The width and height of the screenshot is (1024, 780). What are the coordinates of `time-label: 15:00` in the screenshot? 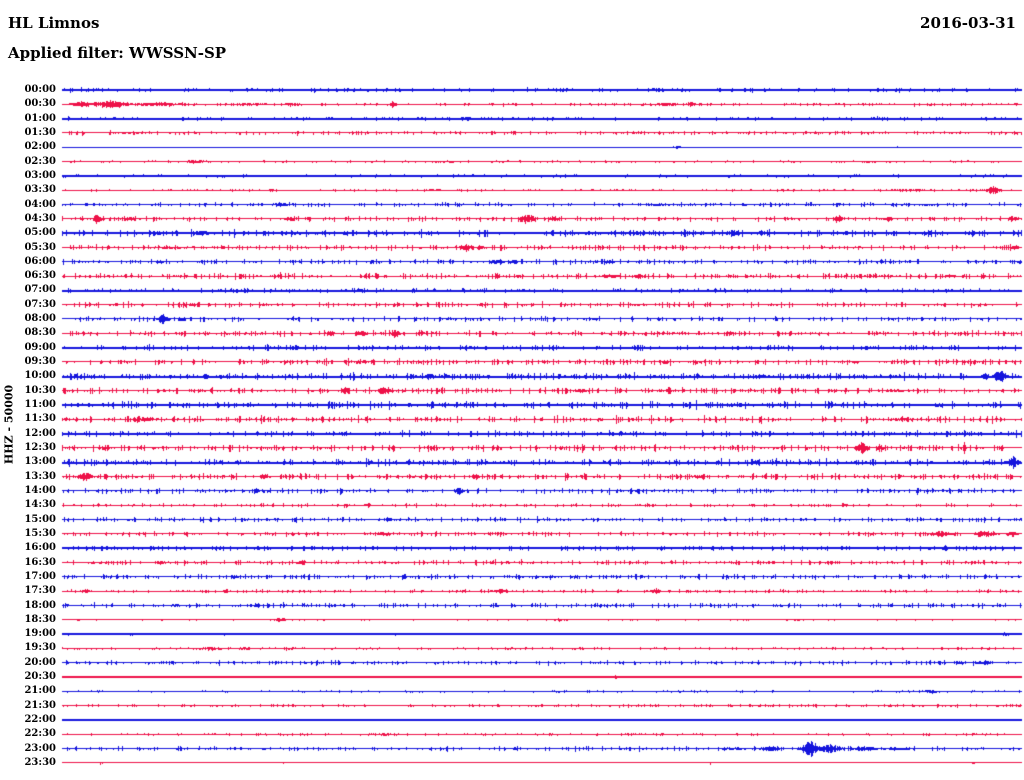 It's located at (40, 519).